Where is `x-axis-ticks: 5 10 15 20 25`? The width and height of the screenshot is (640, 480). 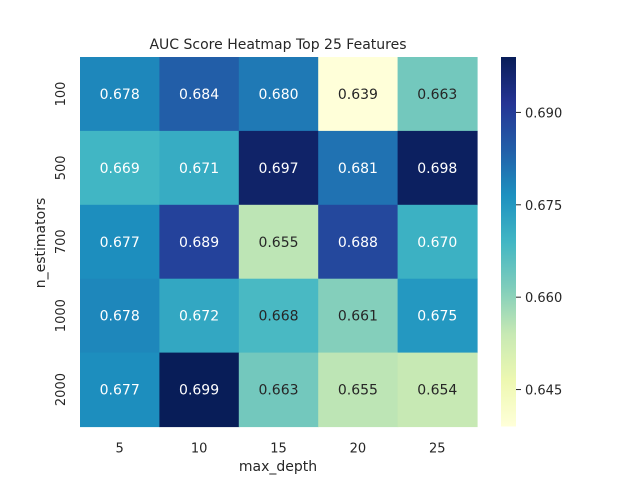 x-axis-ticks: 5 10 15 20 25 is located at coordinates (281, 449).